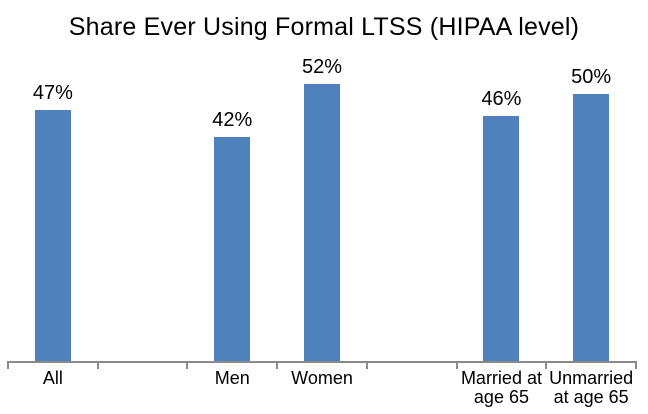  What do you see at coordinates (232, 378) in the screenshot?
I see `x-axis-category-label: Men` at bounding box center [232, 378].